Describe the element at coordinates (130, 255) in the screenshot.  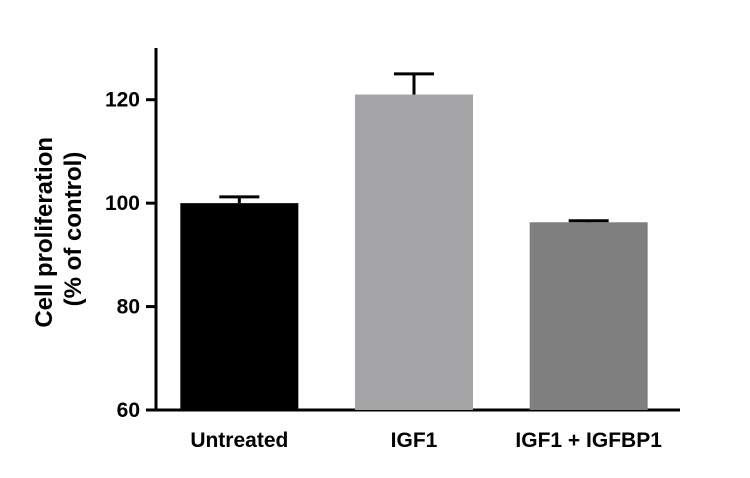
I see `y-ticks: 60 80 100 120` at that location.